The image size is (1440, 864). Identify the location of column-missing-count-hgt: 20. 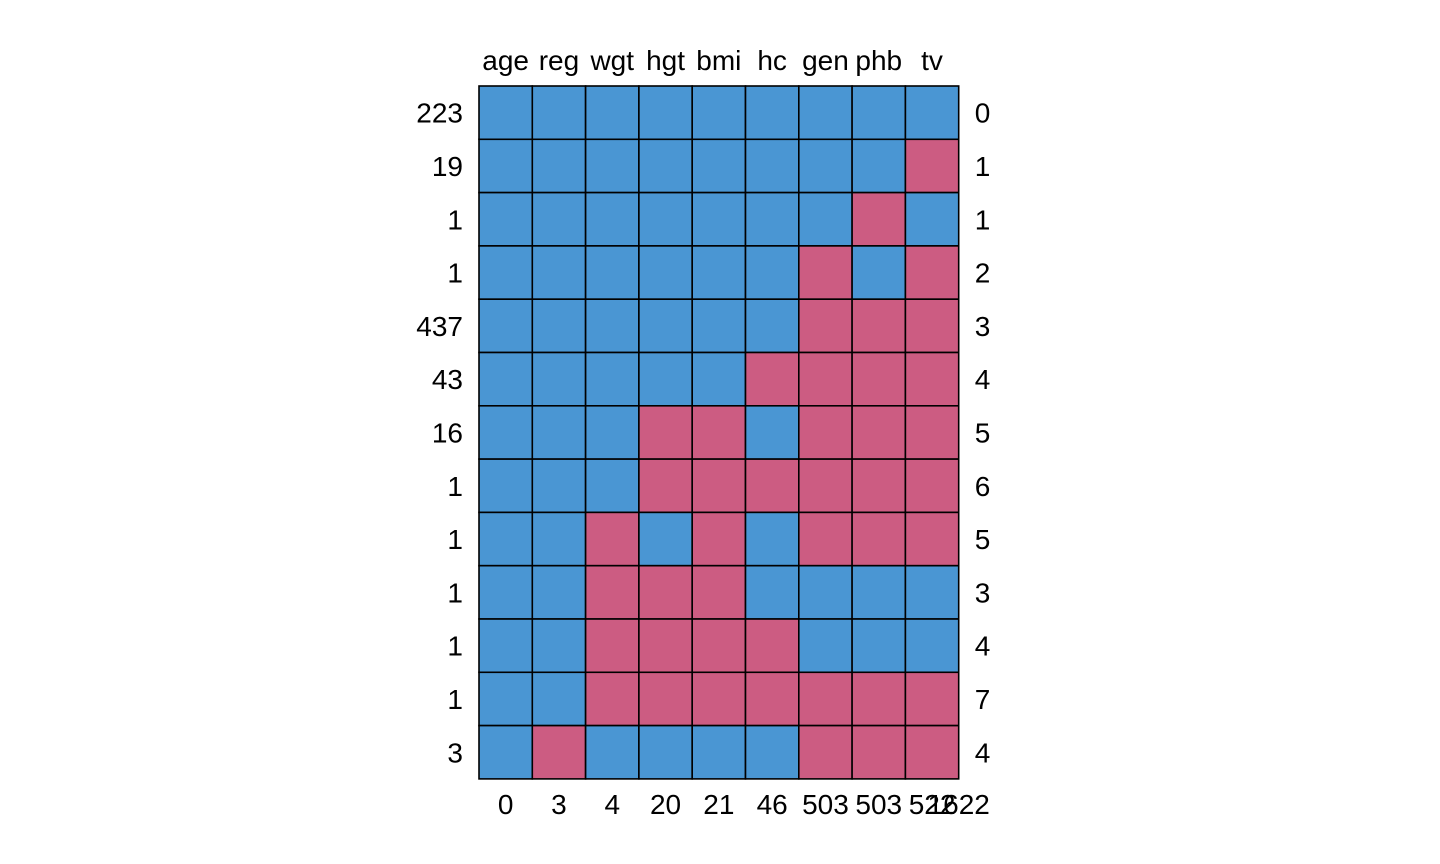
(665, 804).